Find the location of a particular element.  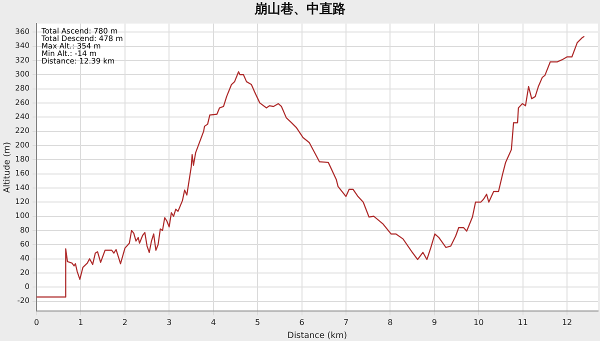

x-tick-label: 0 is located at coordinates (37, 323).